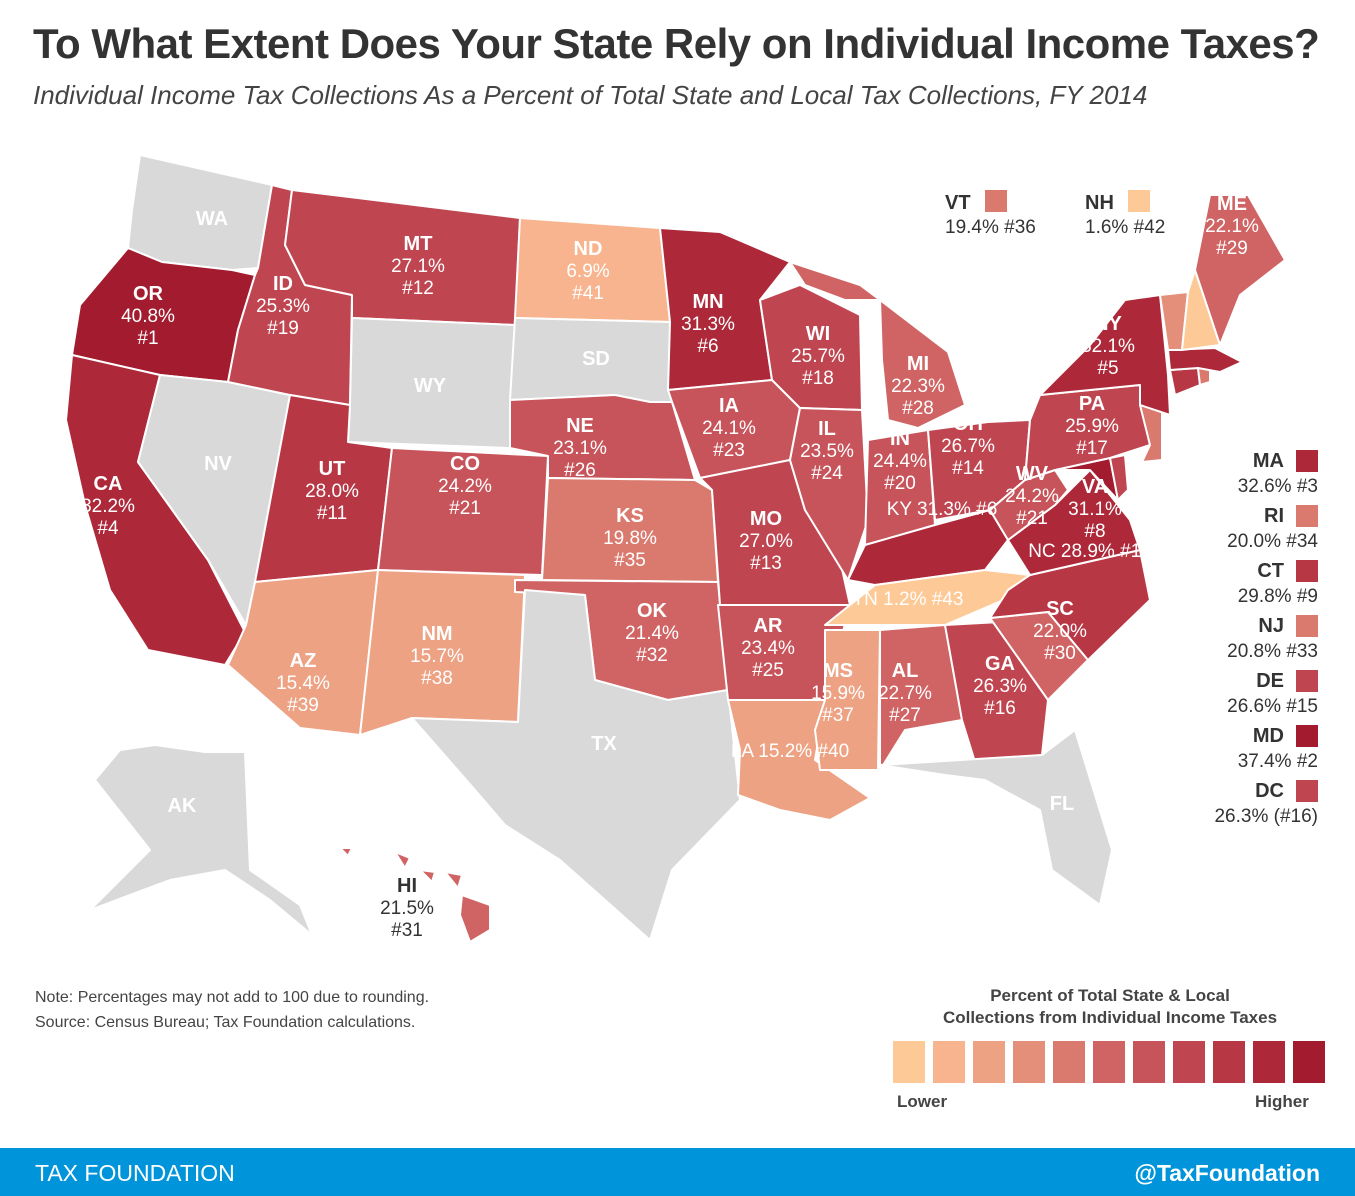 The width and height of the screenshot is (1355, 1196). What do you see at coordinates (201, 840) in the screenshot?
I see `state-ak` at bounding box center [201, 840].